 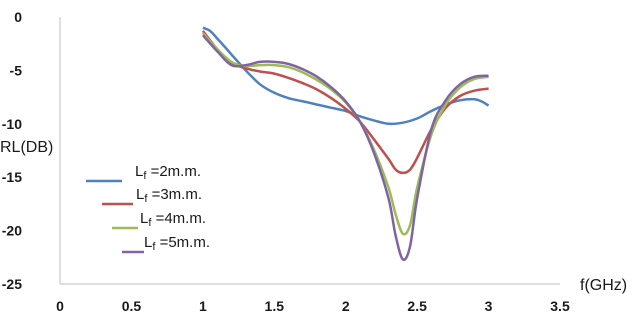 I want to click on y-tick-label: -25, so click(x=12, y=284).